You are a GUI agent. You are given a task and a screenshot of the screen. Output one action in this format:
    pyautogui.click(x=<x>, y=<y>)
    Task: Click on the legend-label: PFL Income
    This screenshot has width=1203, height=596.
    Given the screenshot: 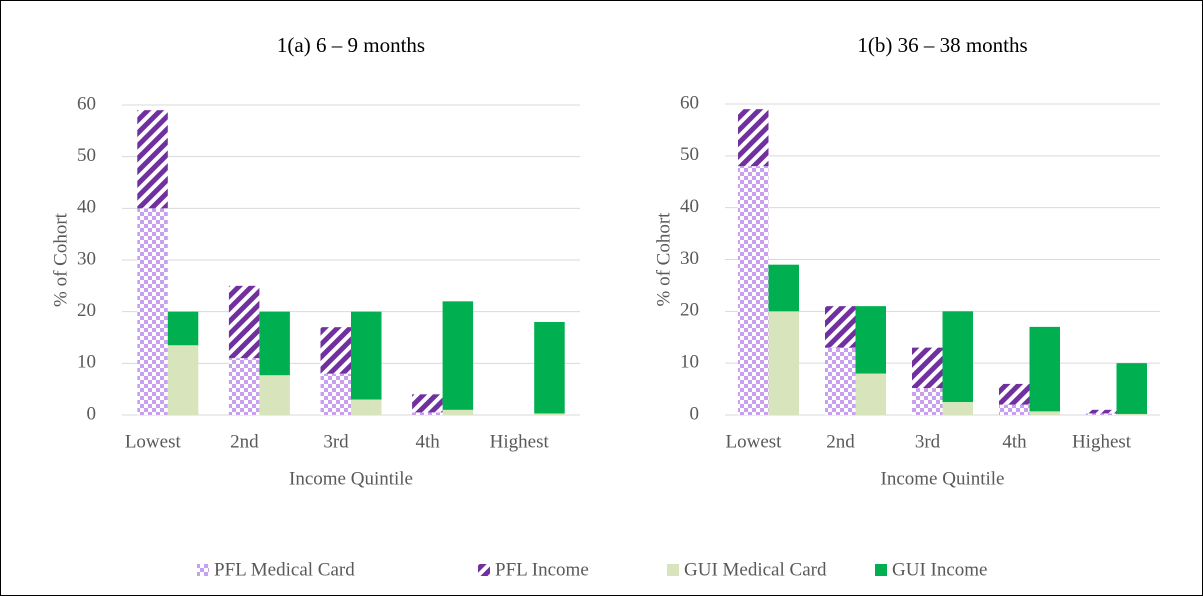 What is the action you would take?
    pyautogui.click(x=542, y=569)
    